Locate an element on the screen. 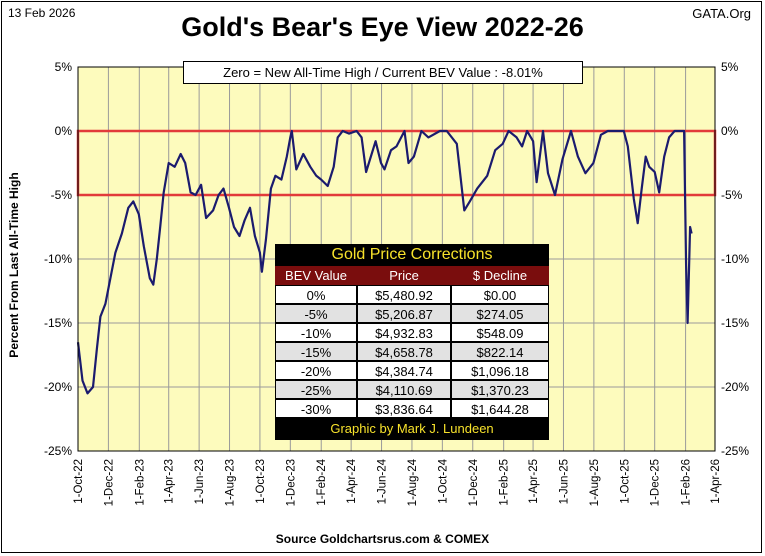 The width and height of the screenshot is (765, 556). source-label: Source Goldchartsrus.com & COMEX is located at coordinates (382, 539).